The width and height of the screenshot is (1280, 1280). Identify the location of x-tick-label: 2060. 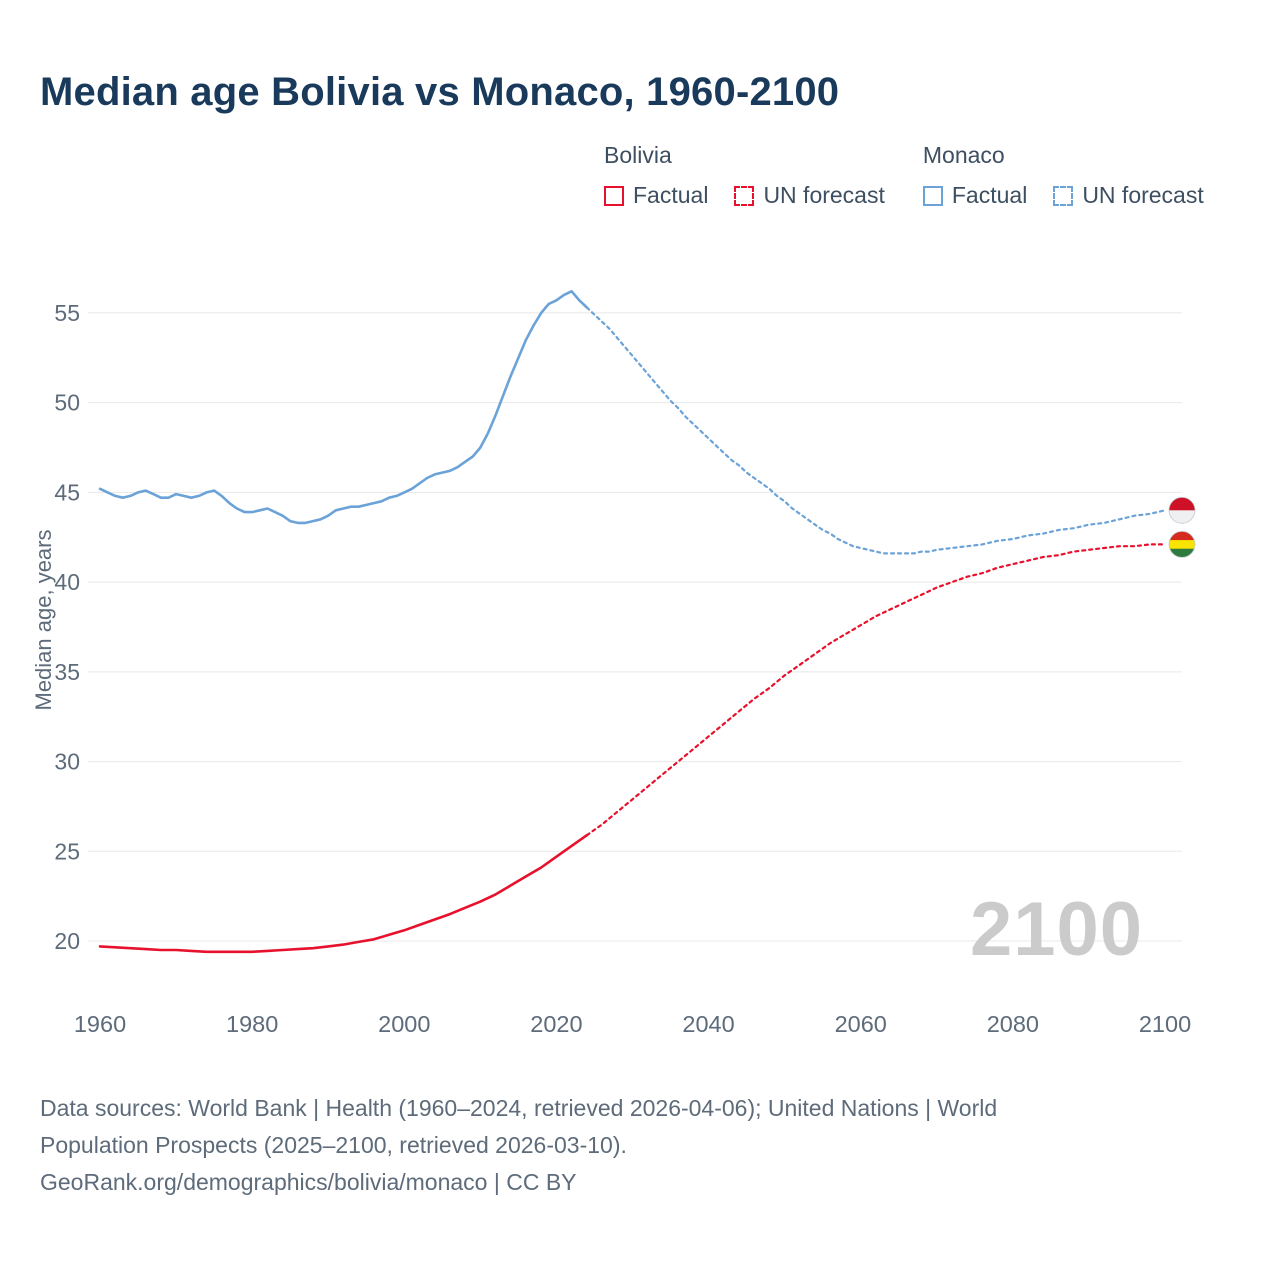
(861, 1024).